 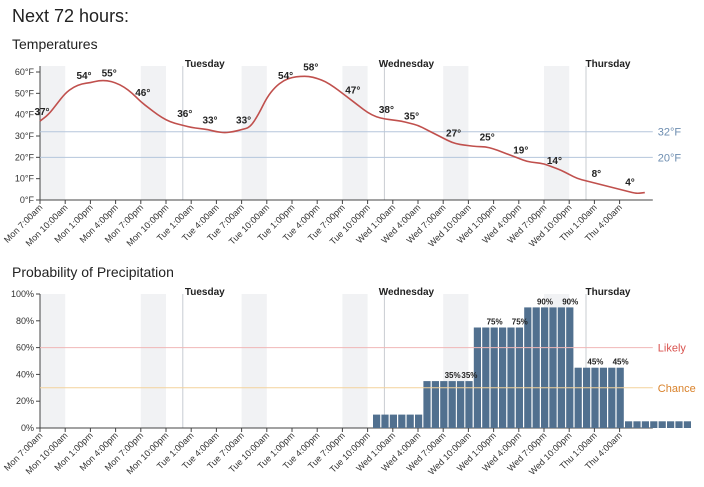 I want to click on temp-y-tick-label: 10°F, so click(x=25, y=179).